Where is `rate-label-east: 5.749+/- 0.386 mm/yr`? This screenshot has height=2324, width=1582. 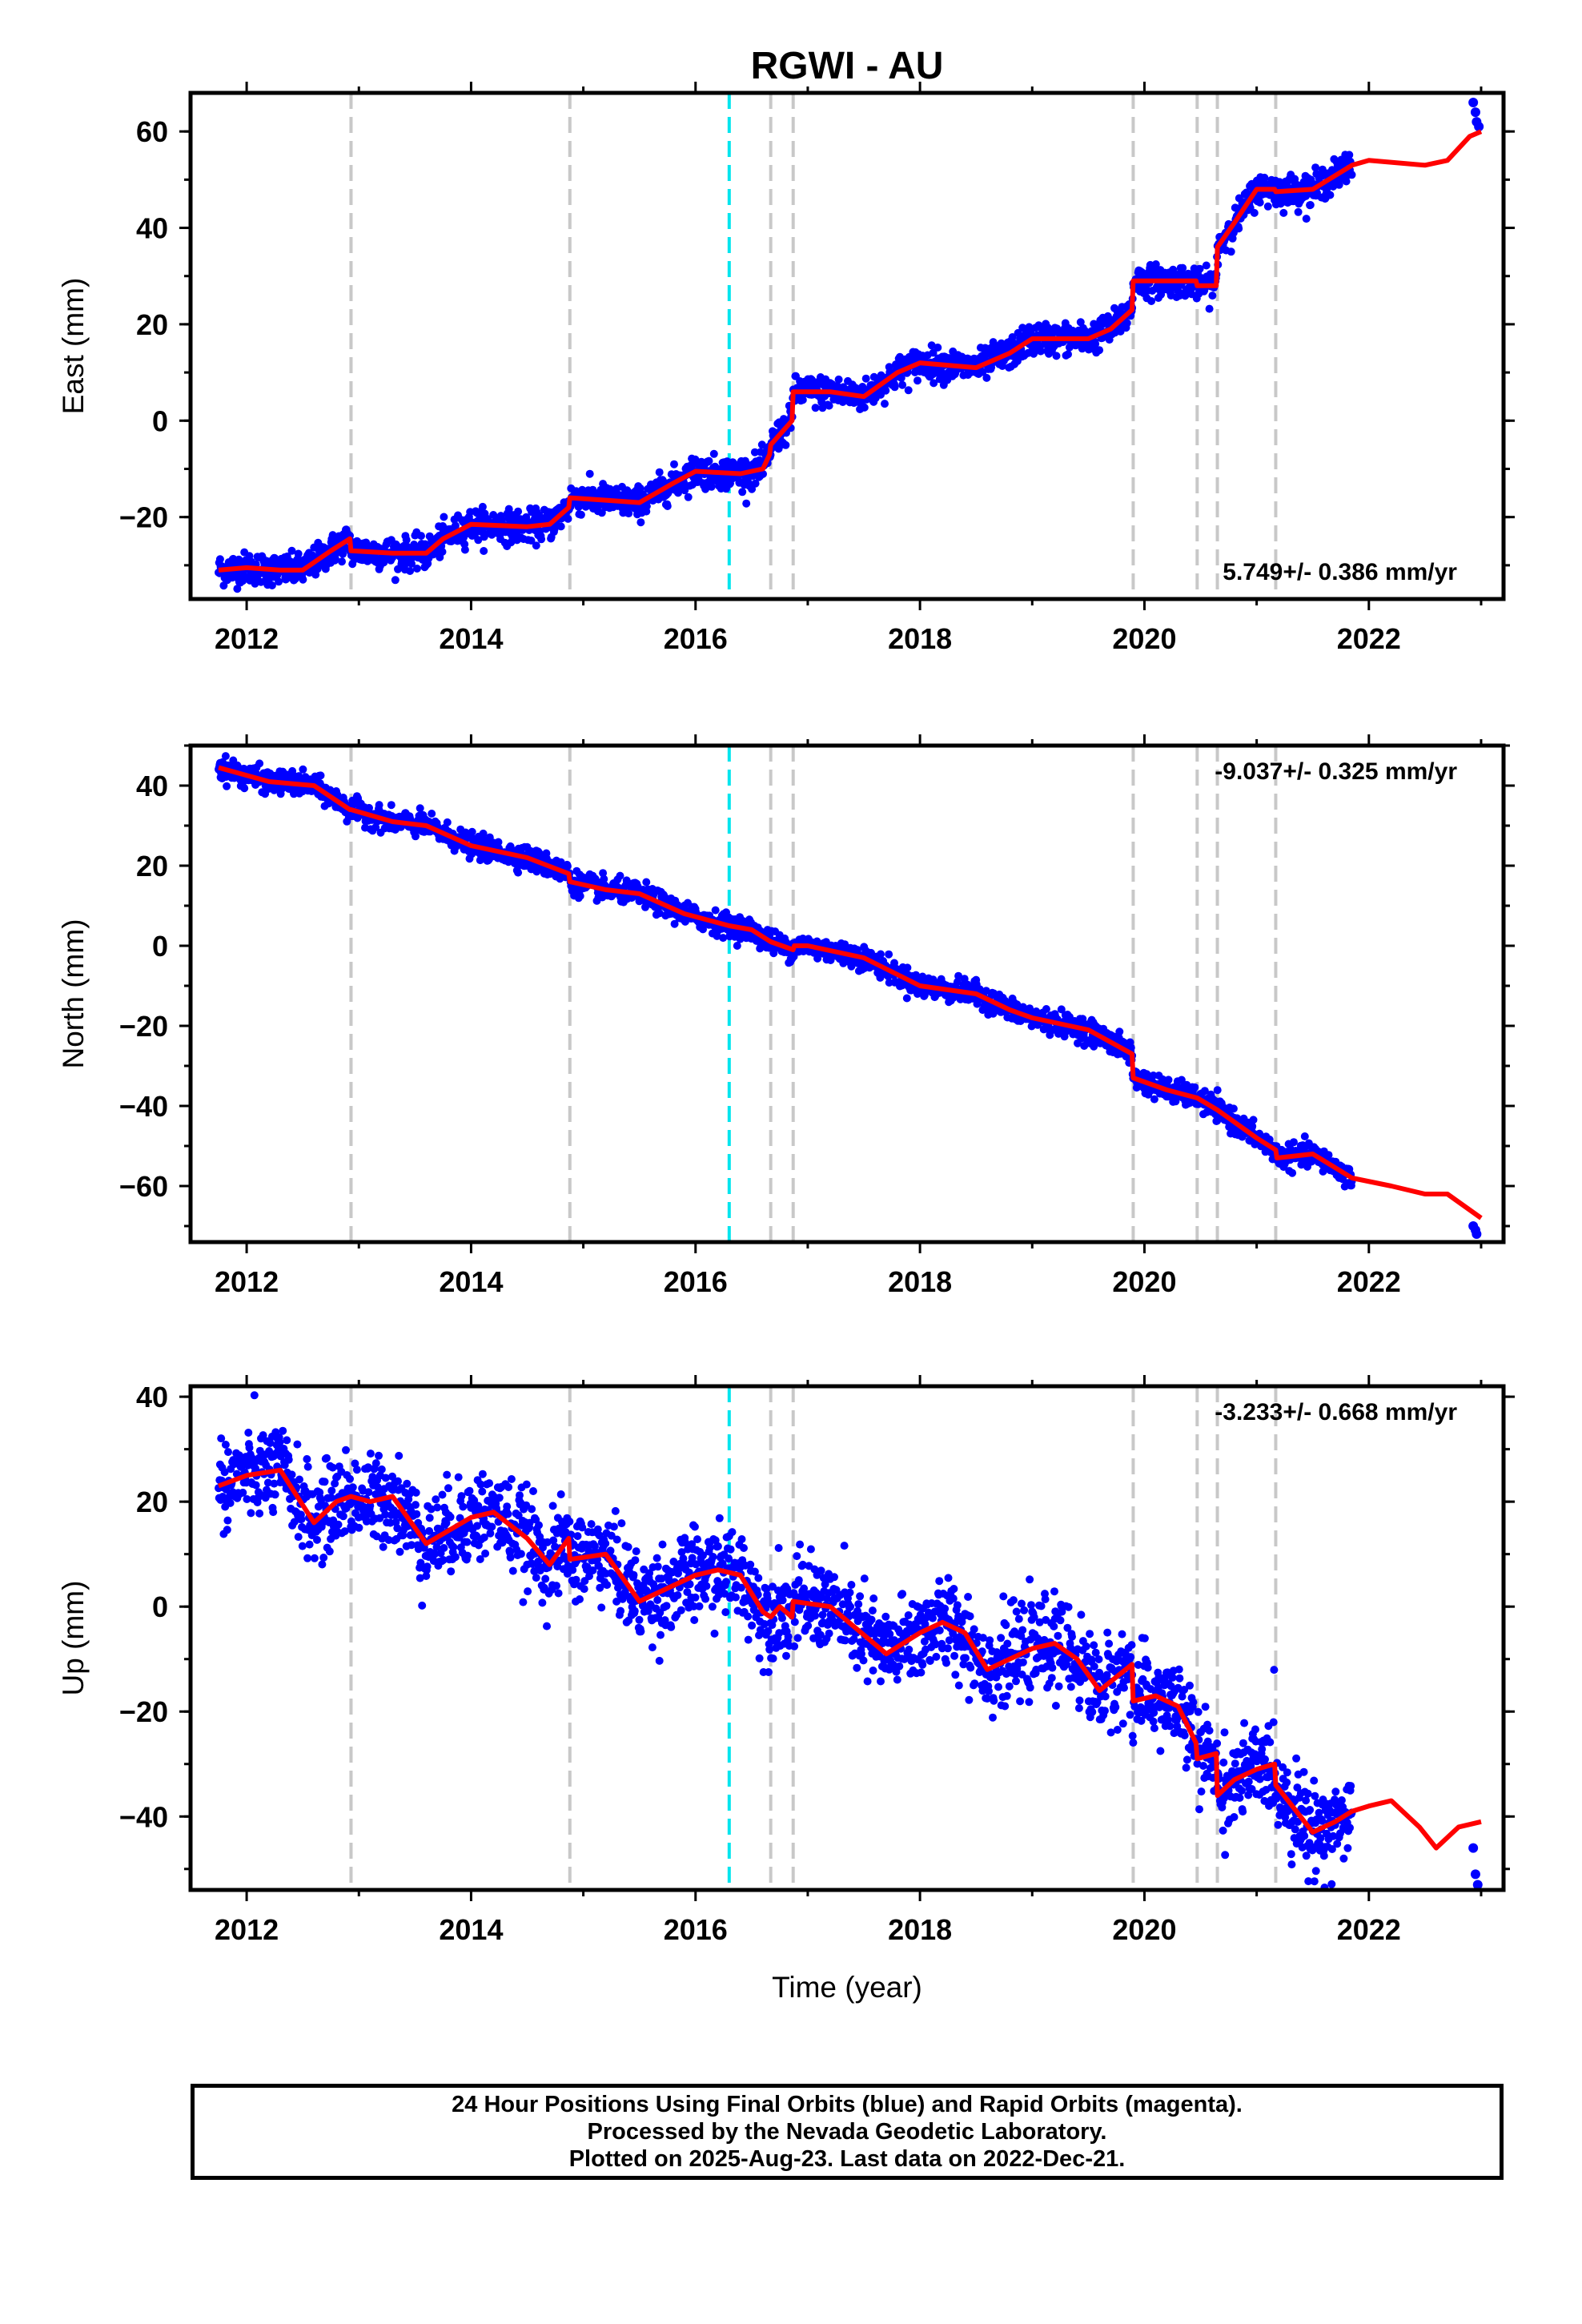
rate-label-east: 5.749+/- 0.386 mm/yr is located at coordinates (1340, 572).